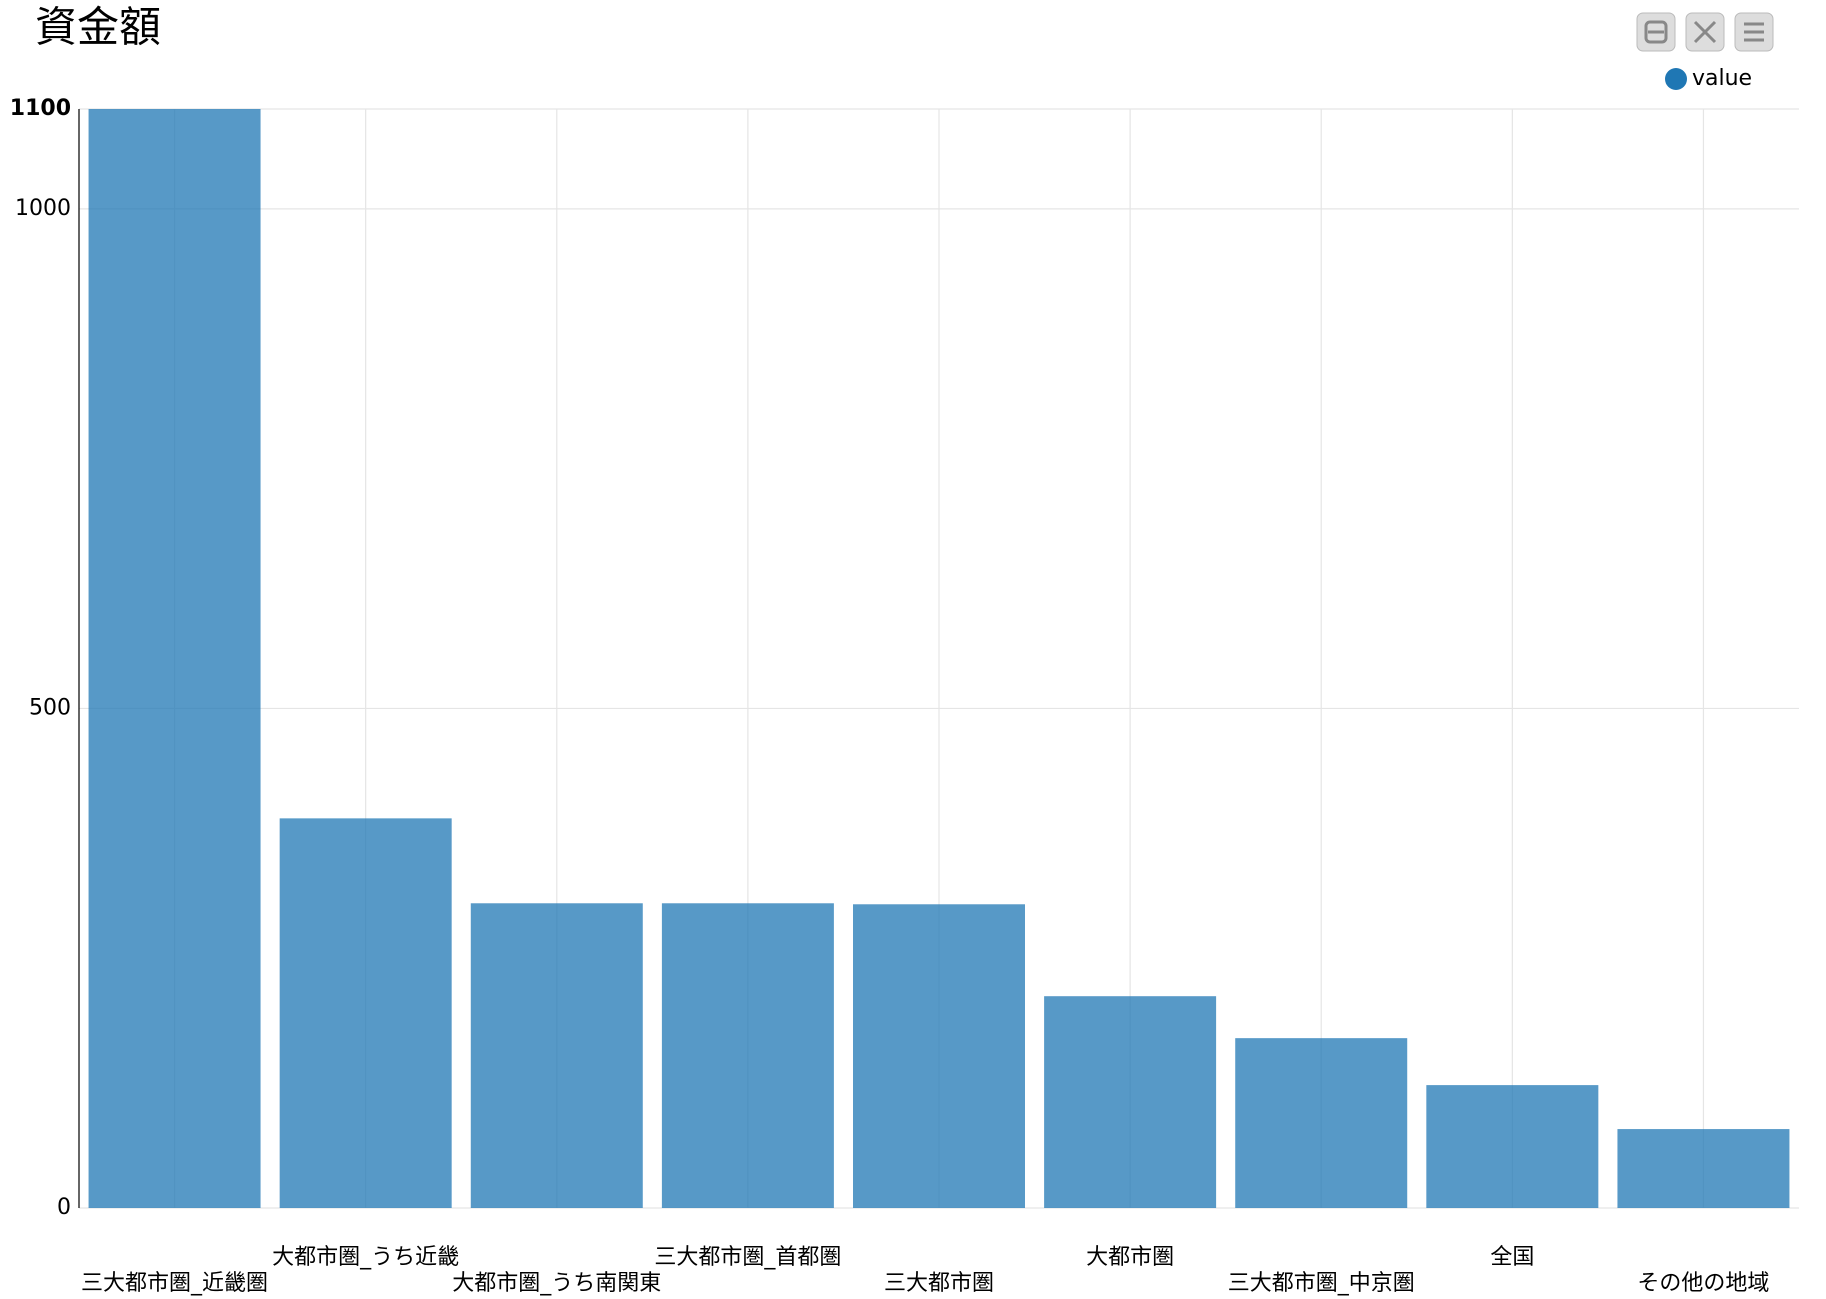  I want to click on x-tick-label: 大都市圏_うち南関東, so click(556, 1283).